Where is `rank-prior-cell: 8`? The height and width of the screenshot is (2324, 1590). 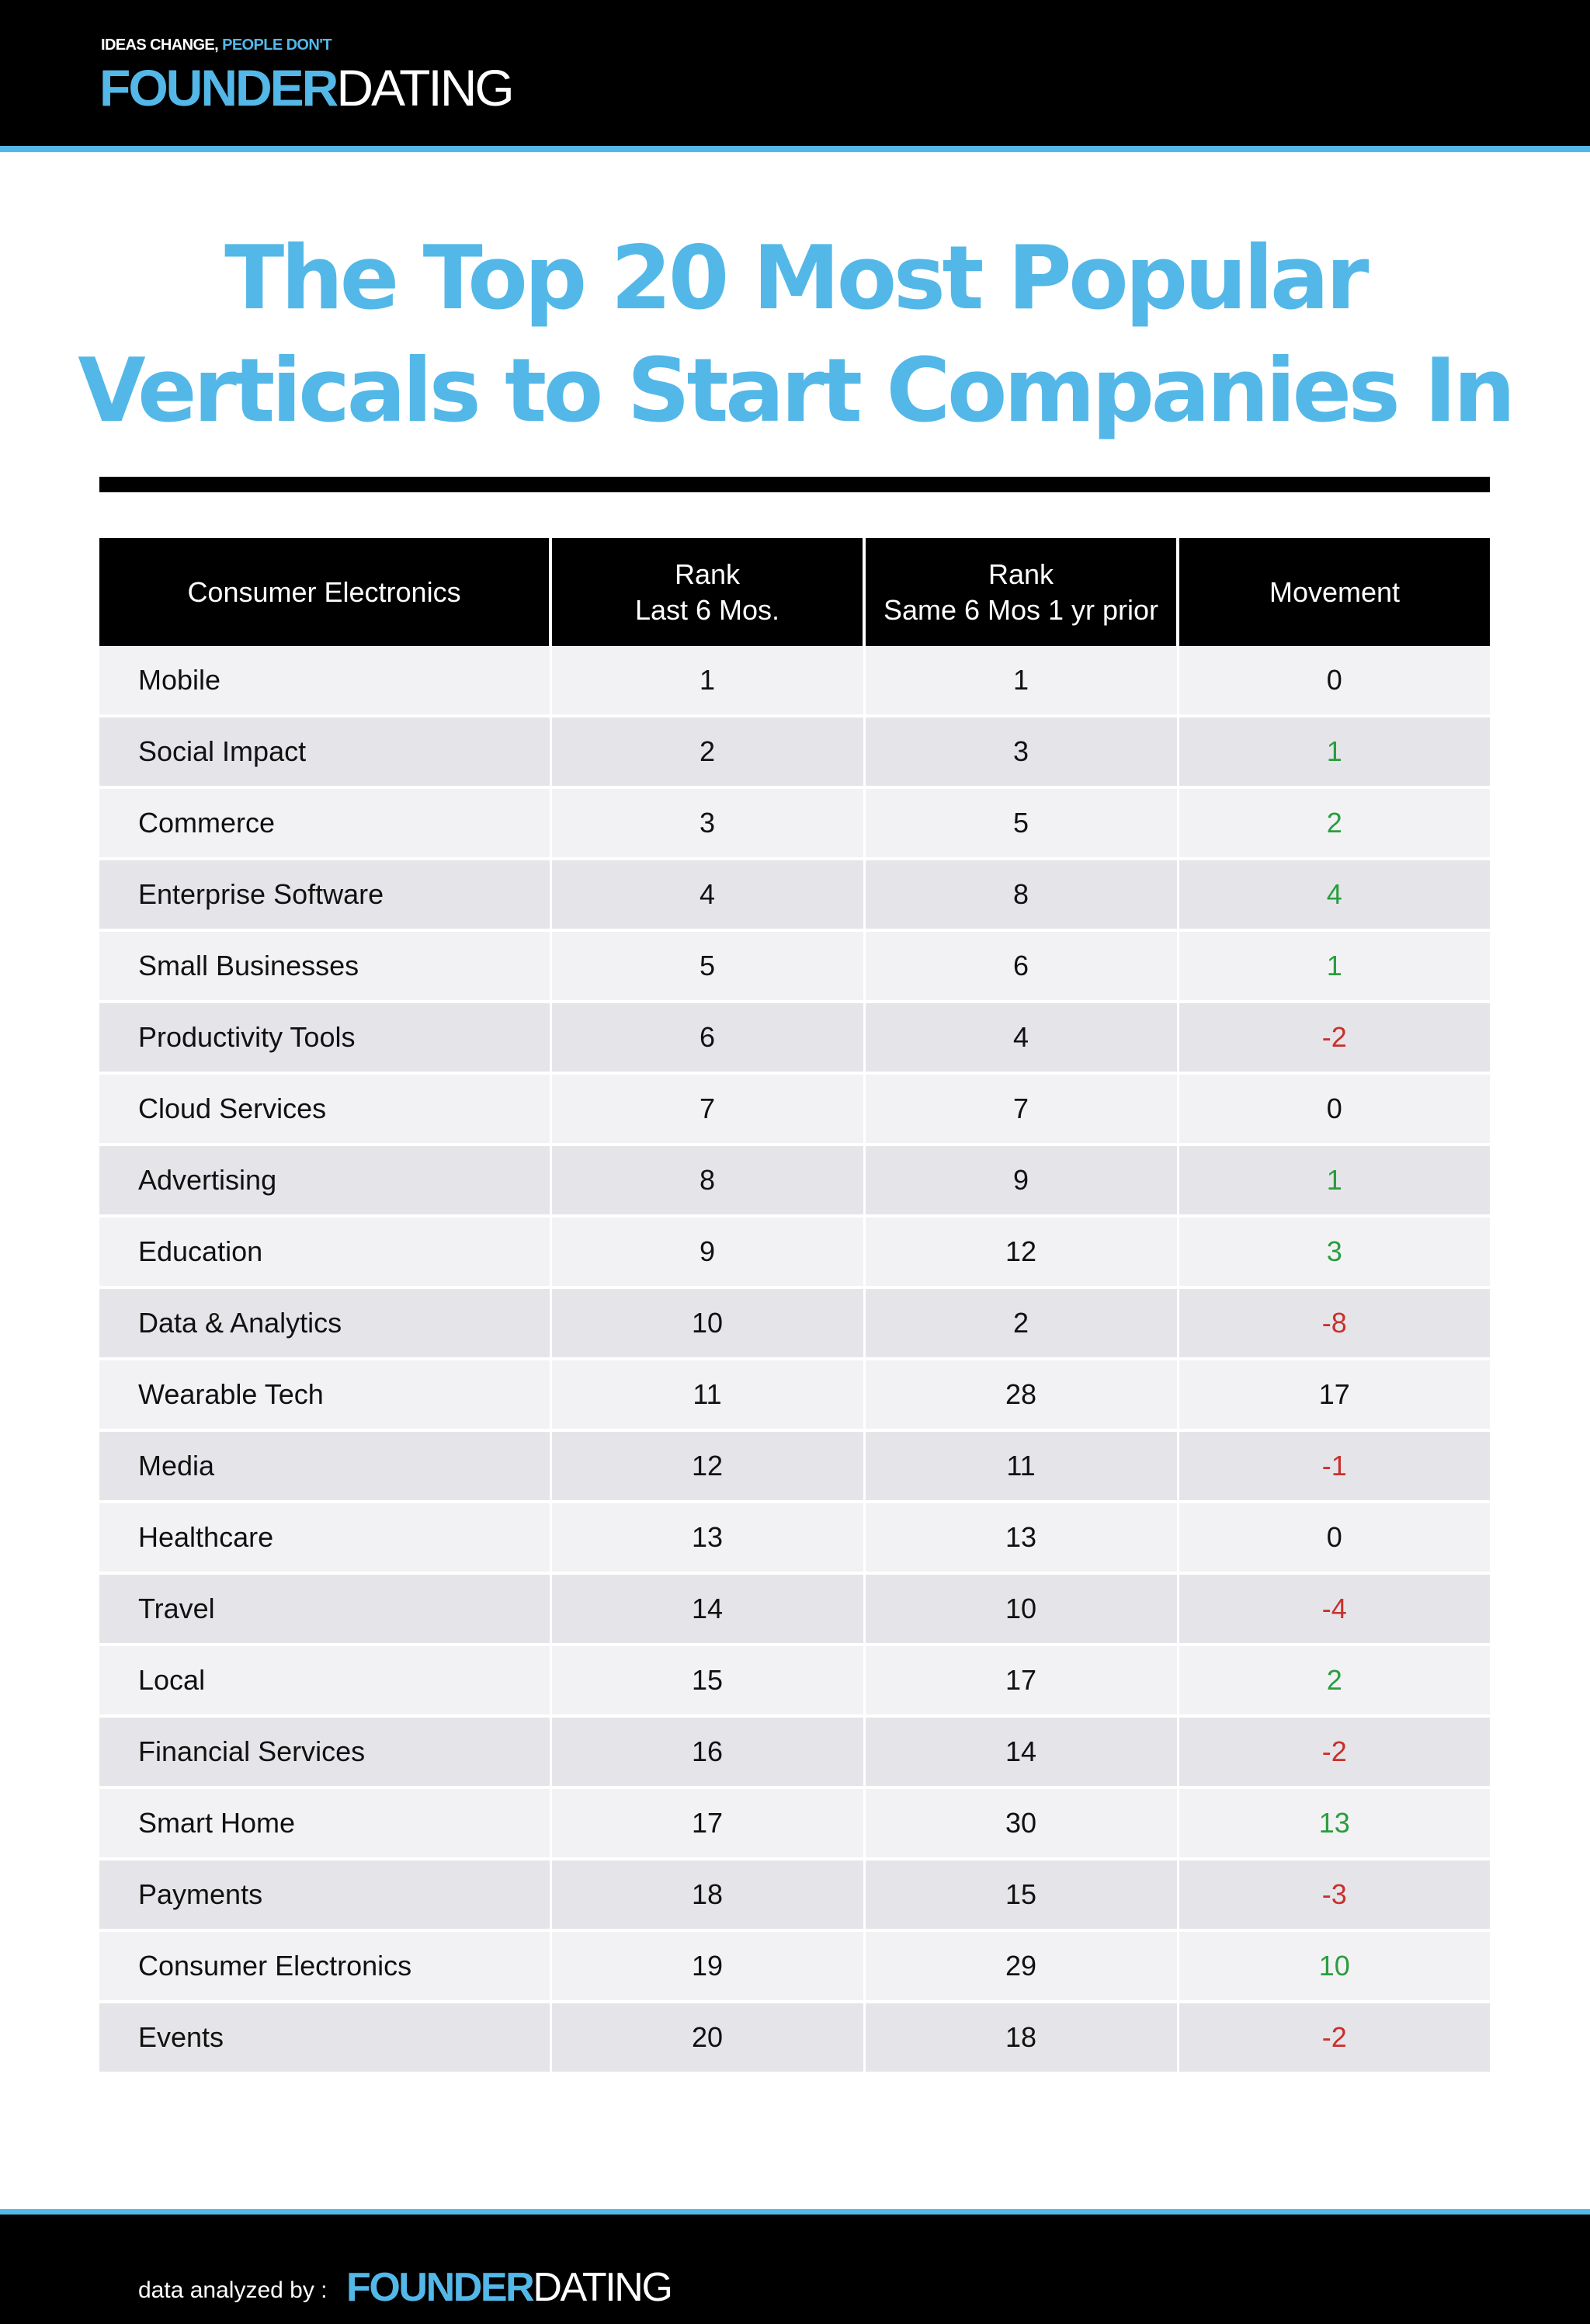 rank-prior-cell: 8 is located at coordinates (1021, 895).